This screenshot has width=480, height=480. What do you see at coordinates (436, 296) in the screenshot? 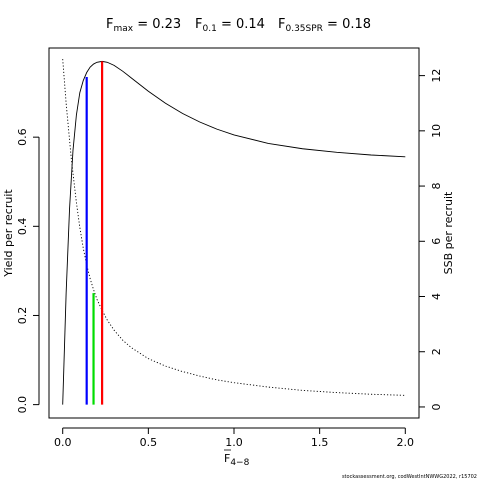
I see `y-right-tick-label: 4` at bounding box center [436, 296].